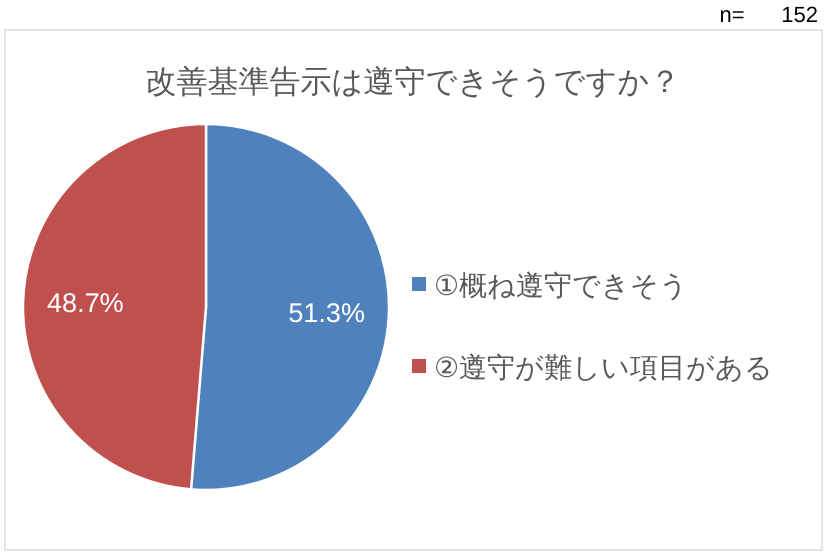  I want to click on text: n= 152, so click(769, 14).